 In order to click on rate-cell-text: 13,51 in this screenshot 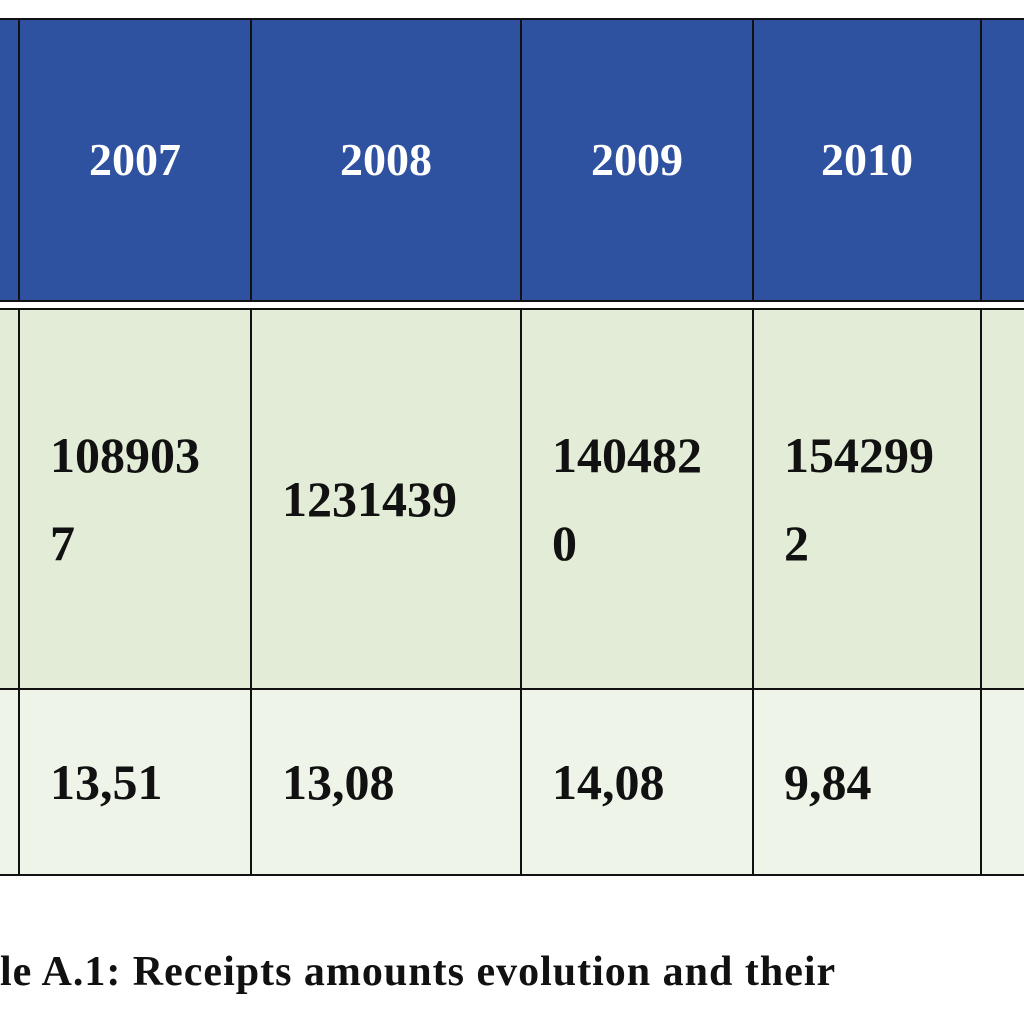, I will do `click(106, 782)`.